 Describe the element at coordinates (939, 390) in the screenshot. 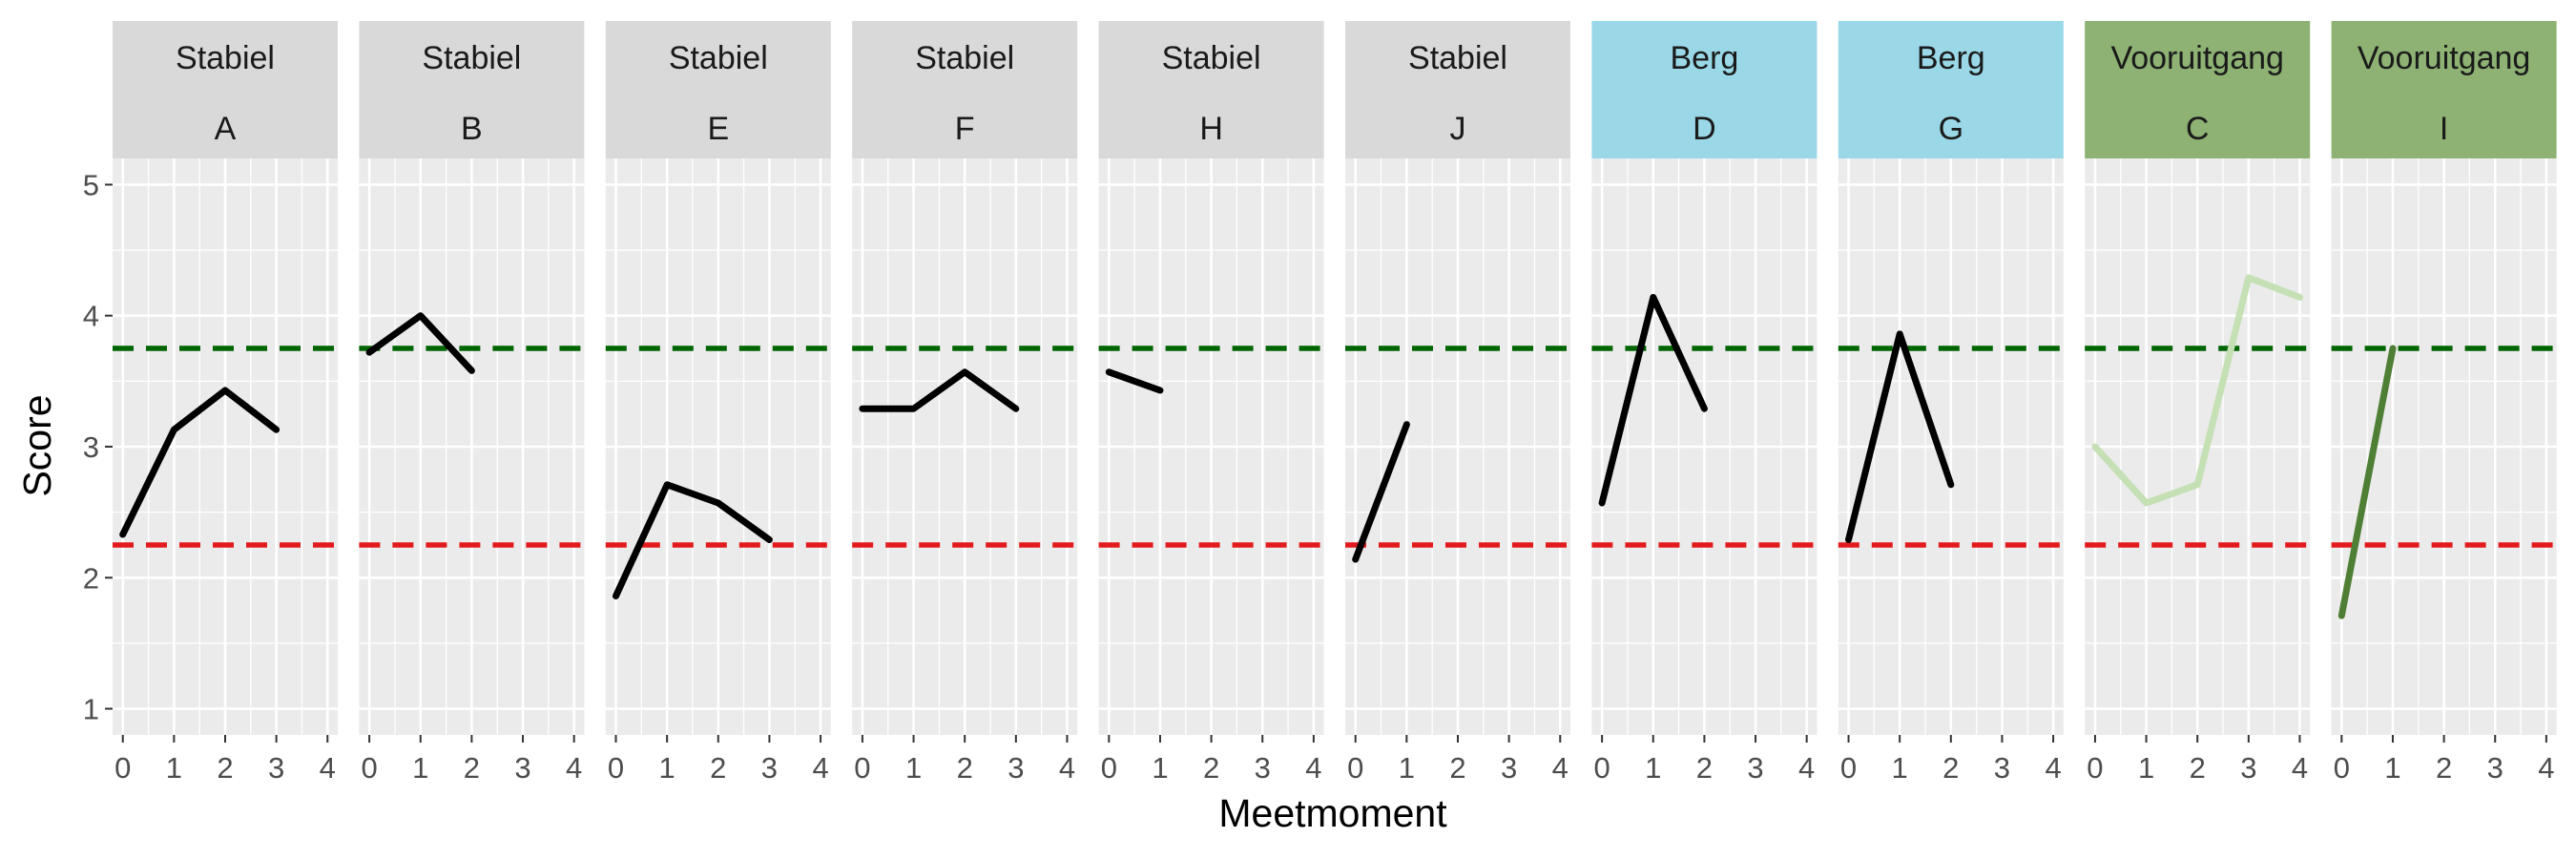

I see `series-line-F` at that location.